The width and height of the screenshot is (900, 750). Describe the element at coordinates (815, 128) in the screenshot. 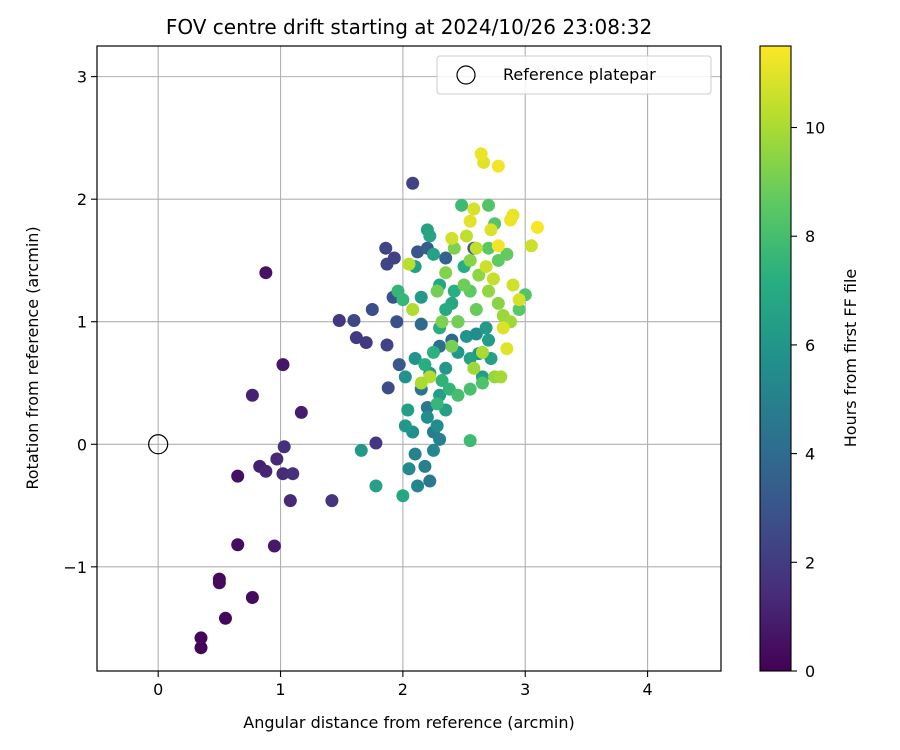

I see `colorbar-tick-label: 10` at that location.